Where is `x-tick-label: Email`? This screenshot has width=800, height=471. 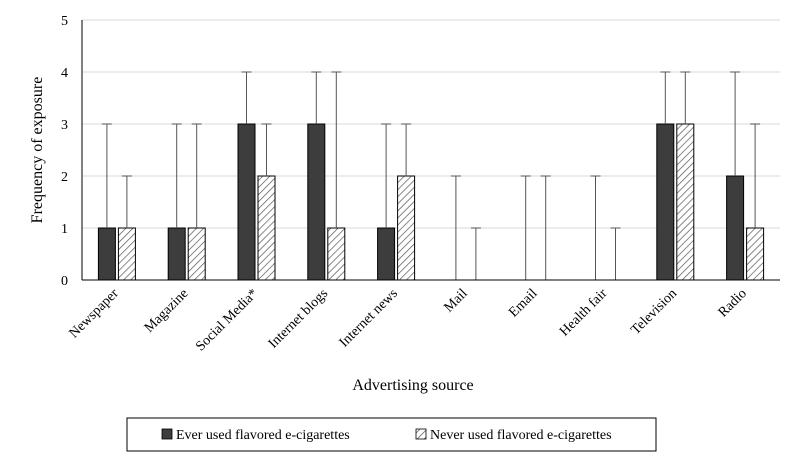
x-tick-label: Email is located at coordinates (523, 303).